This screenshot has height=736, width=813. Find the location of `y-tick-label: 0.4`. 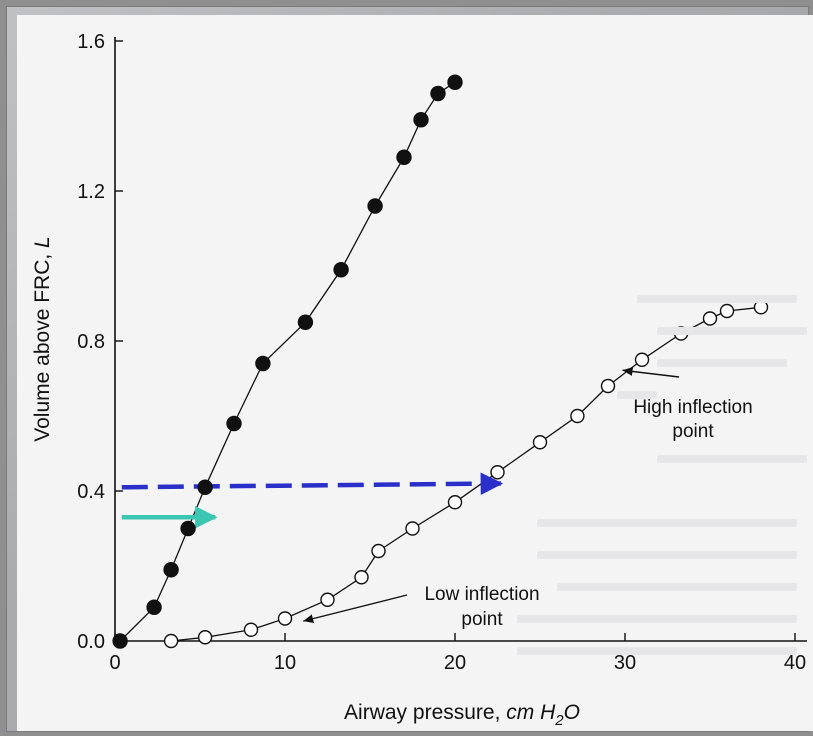

y-tick-label: 0.4 is located at coordinates (91, 492).